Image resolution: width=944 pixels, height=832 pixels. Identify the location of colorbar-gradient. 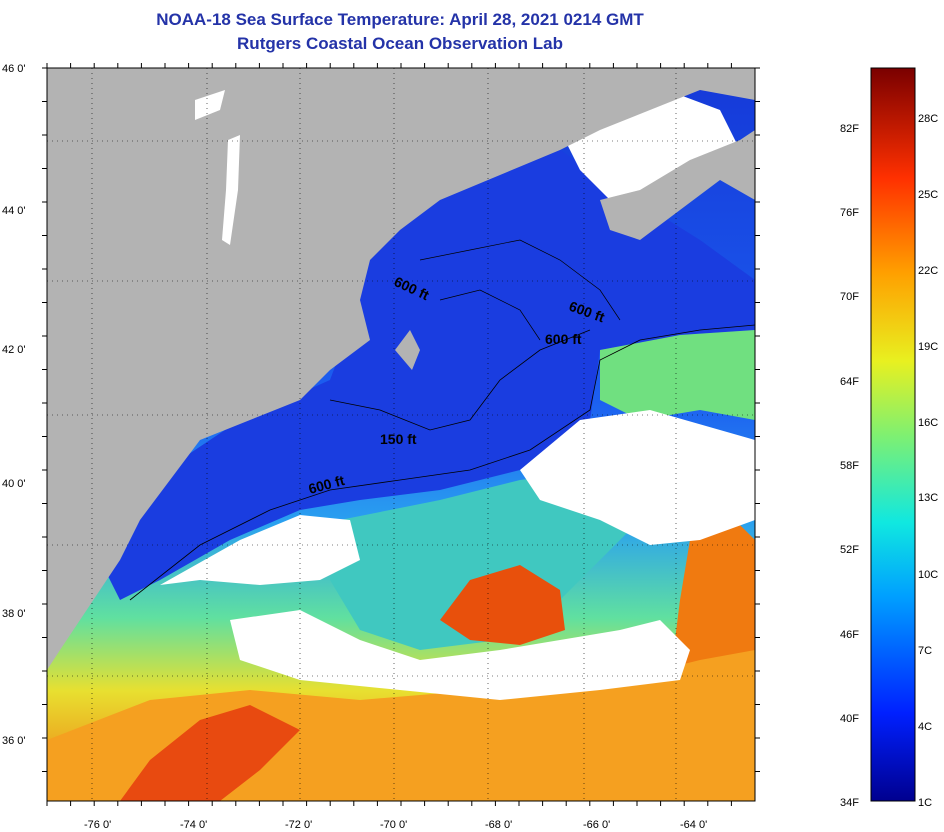
(893, 434).